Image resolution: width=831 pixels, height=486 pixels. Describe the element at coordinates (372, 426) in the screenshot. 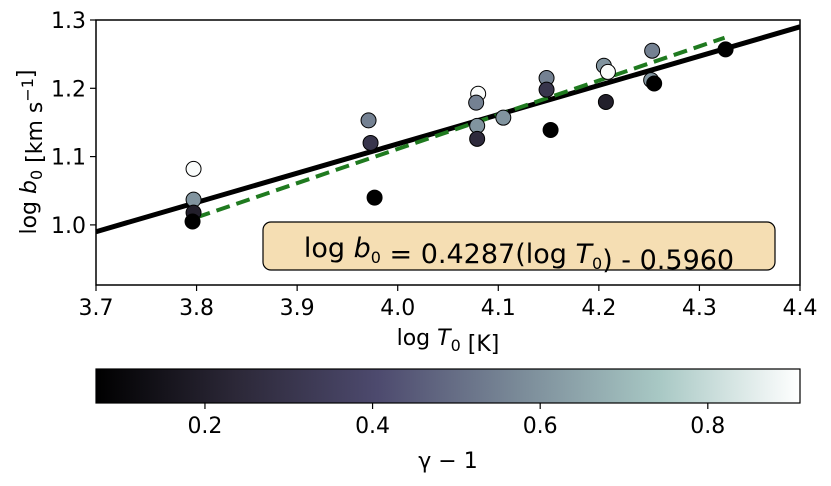

I see `colorbar-tick-label: 0.4` at that location.